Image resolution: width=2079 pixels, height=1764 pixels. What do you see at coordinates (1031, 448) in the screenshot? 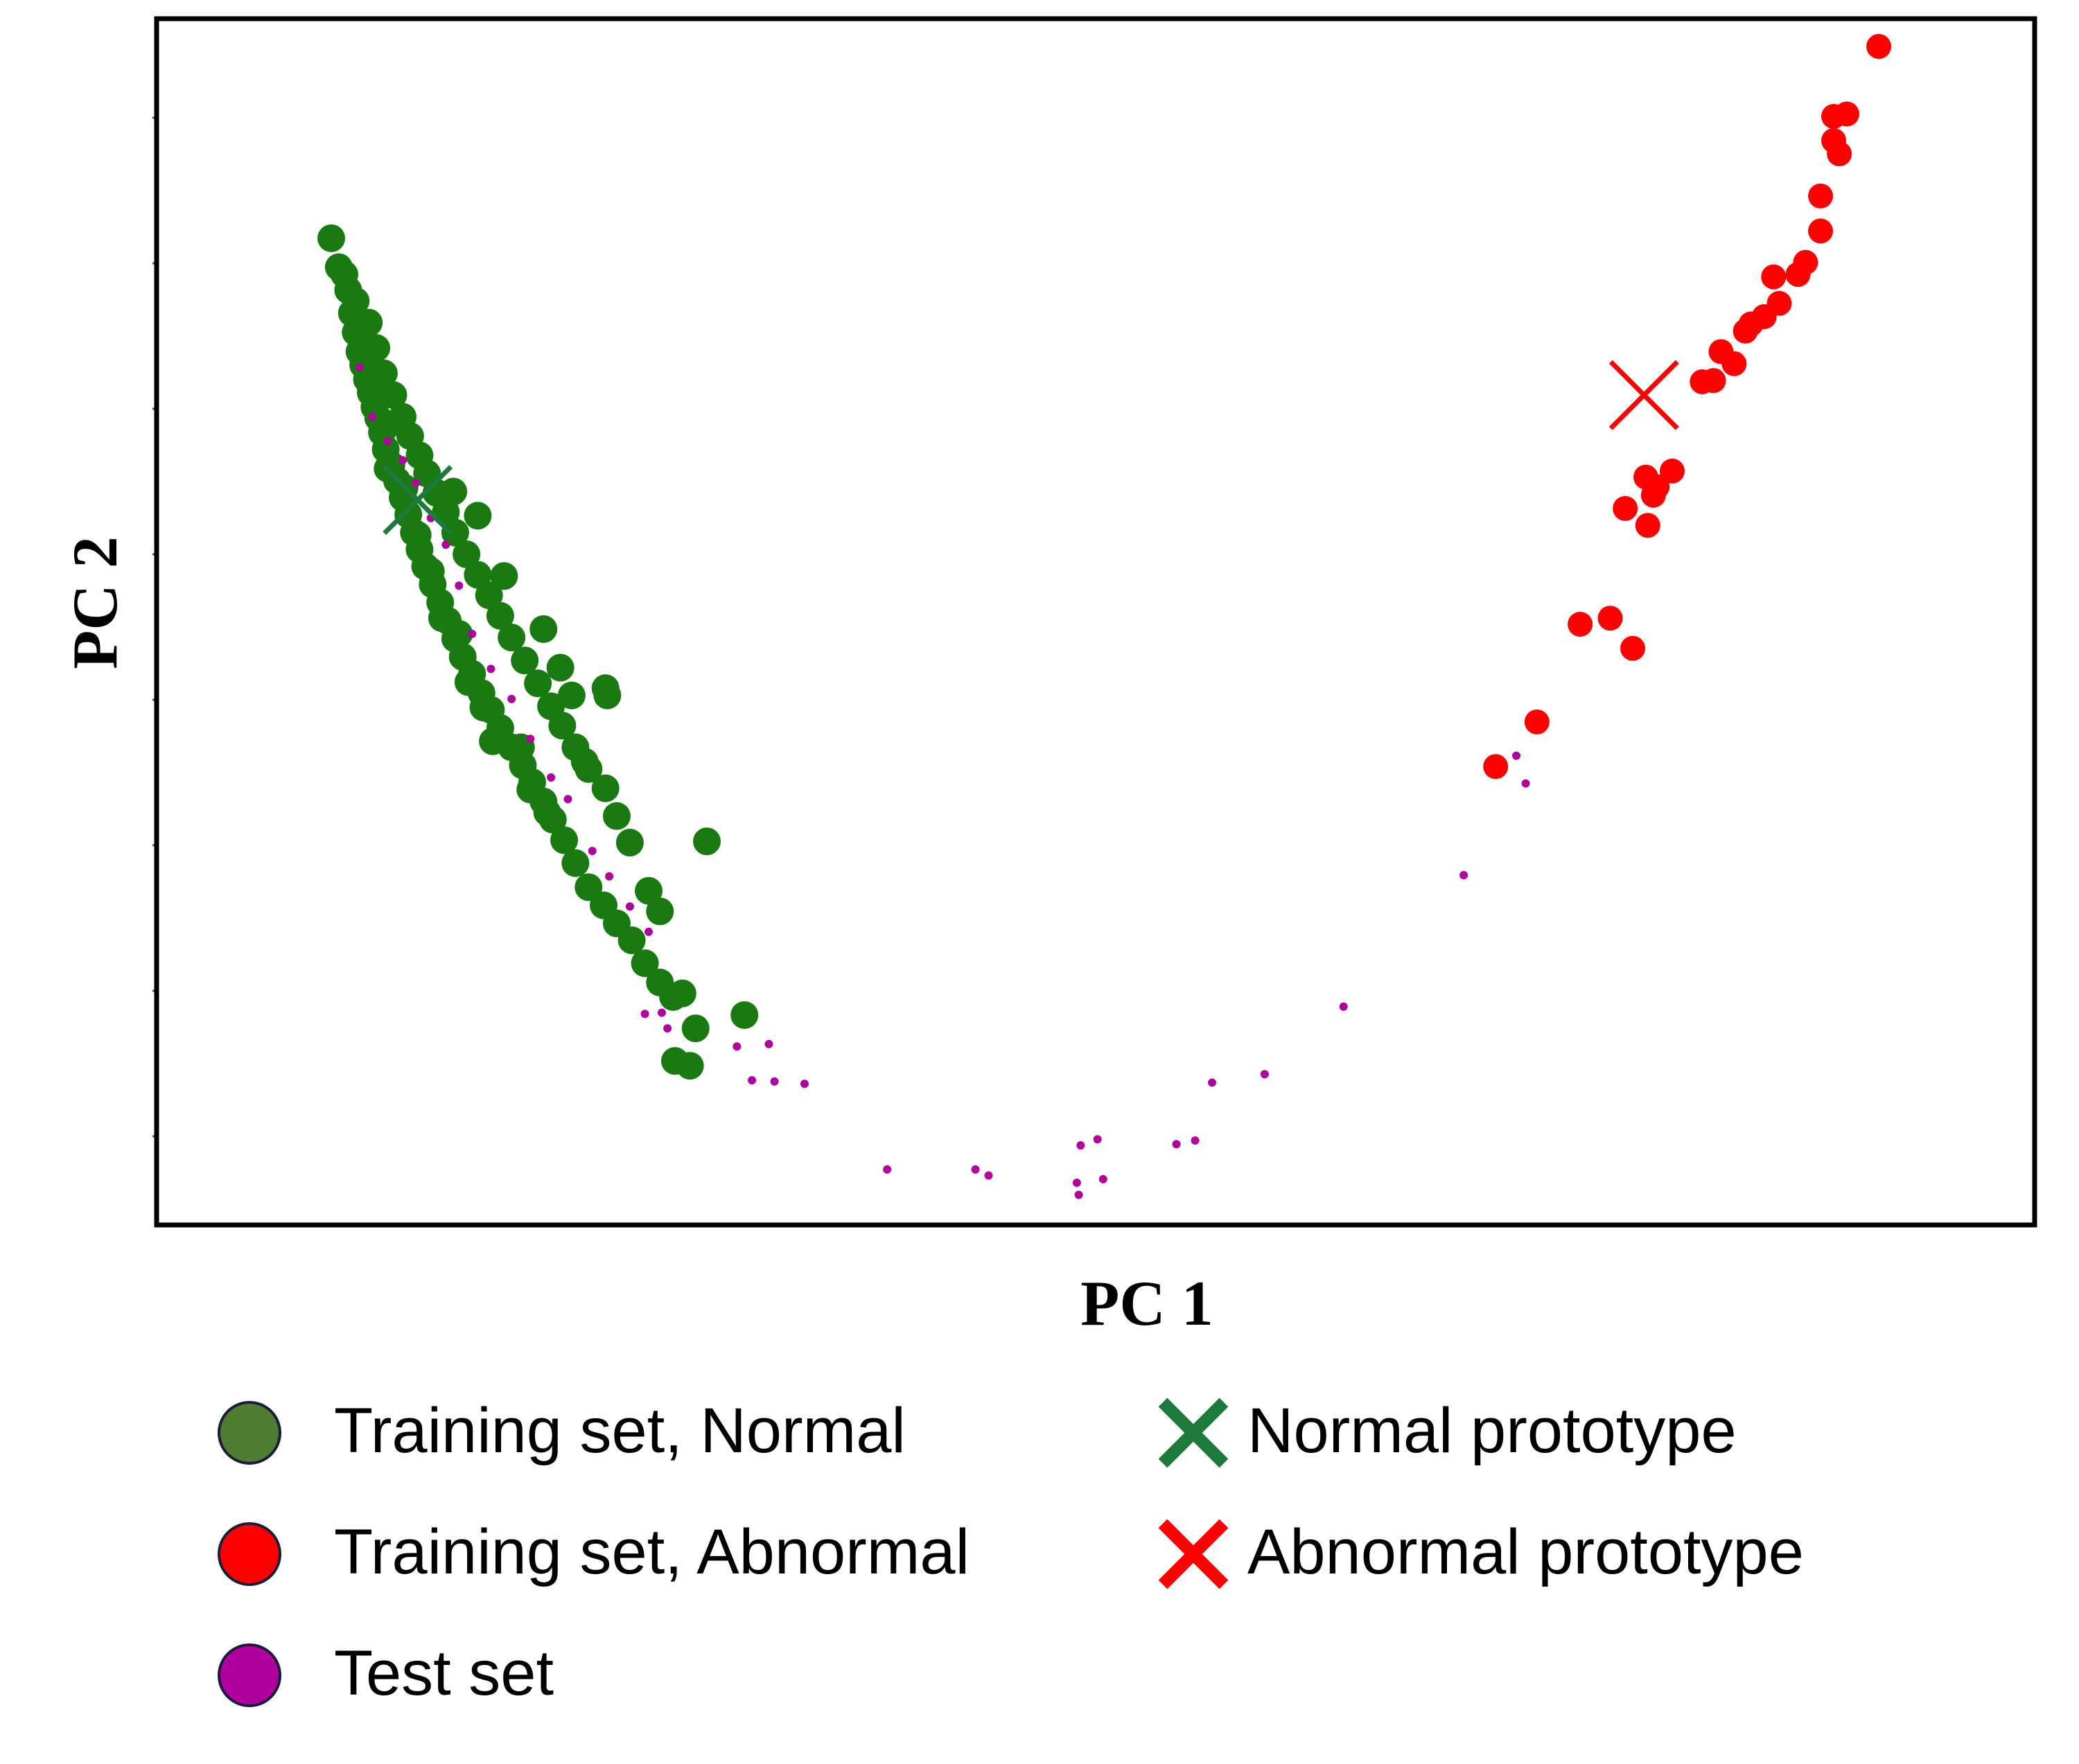
I see `prototype-markers` at bounding box center [1031, 448].